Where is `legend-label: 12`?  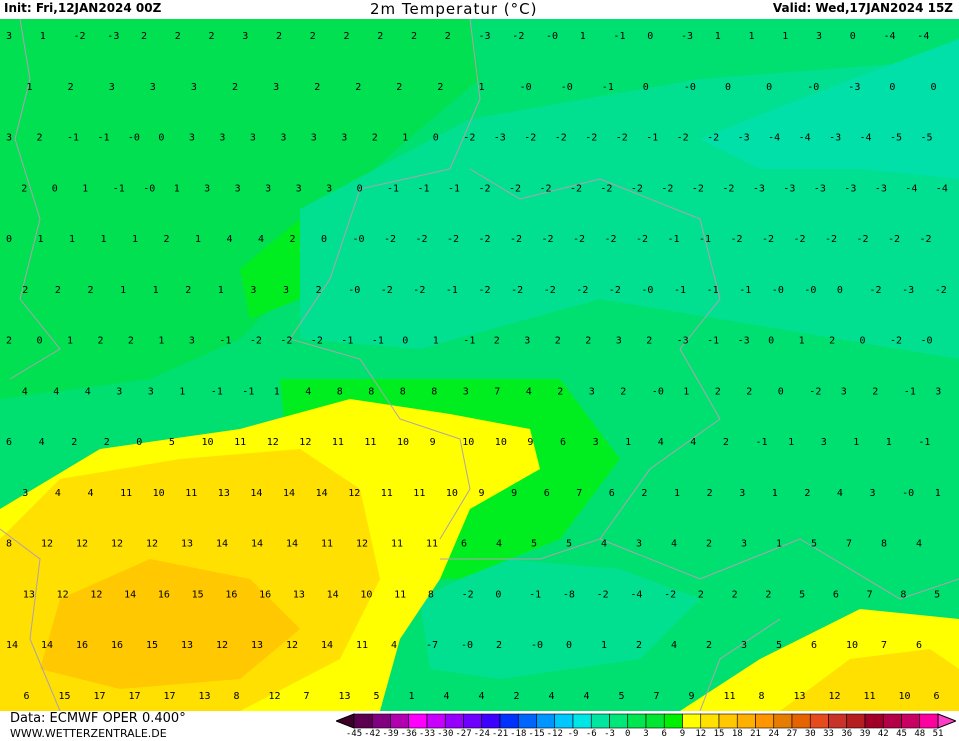 legend-label: 12 is located at coordinates (701, 734).